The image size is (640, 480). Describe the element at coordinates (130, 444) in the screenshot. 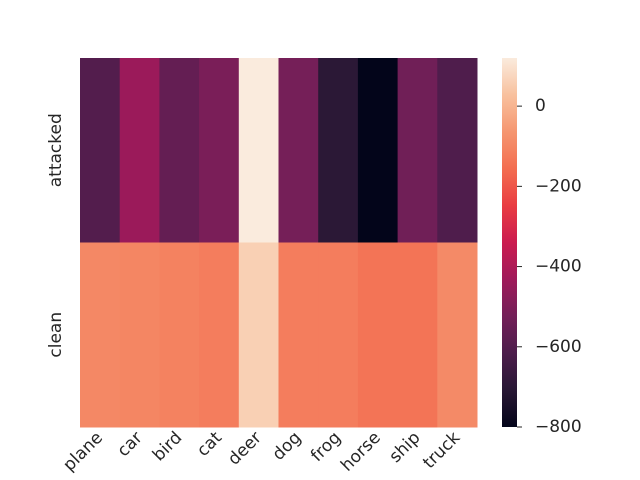

I see `x-tick-label: car` at that location.